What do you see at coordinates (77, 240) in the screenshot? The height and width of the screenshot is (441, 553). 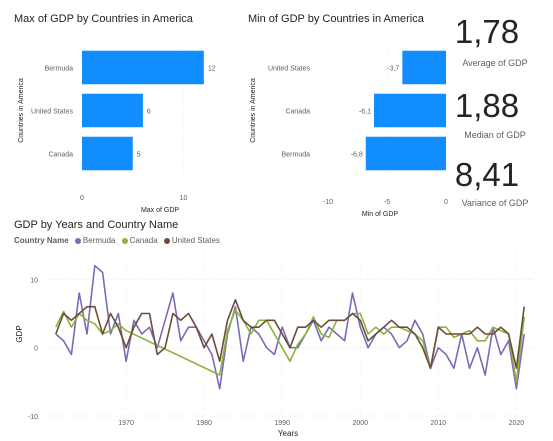 I see `legend-dot-bermuda` at bounding box center [77, 240].